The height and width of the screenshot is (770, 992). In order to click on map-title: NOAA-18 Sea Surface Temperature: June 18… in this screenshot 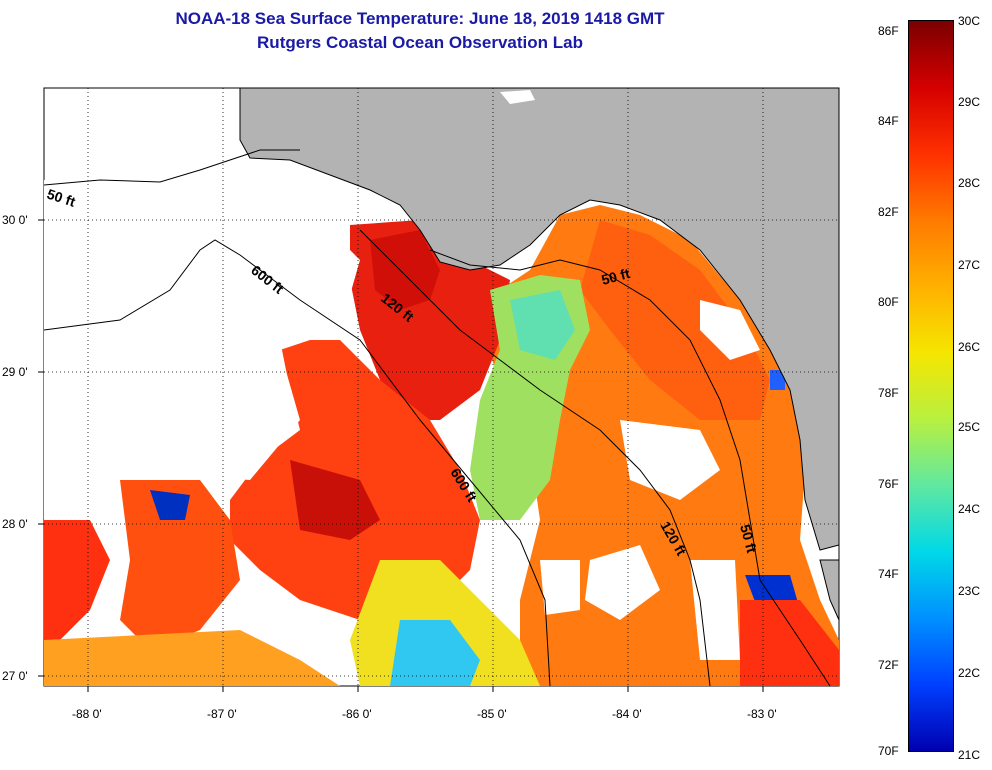, I will do `click(420, 18)`.